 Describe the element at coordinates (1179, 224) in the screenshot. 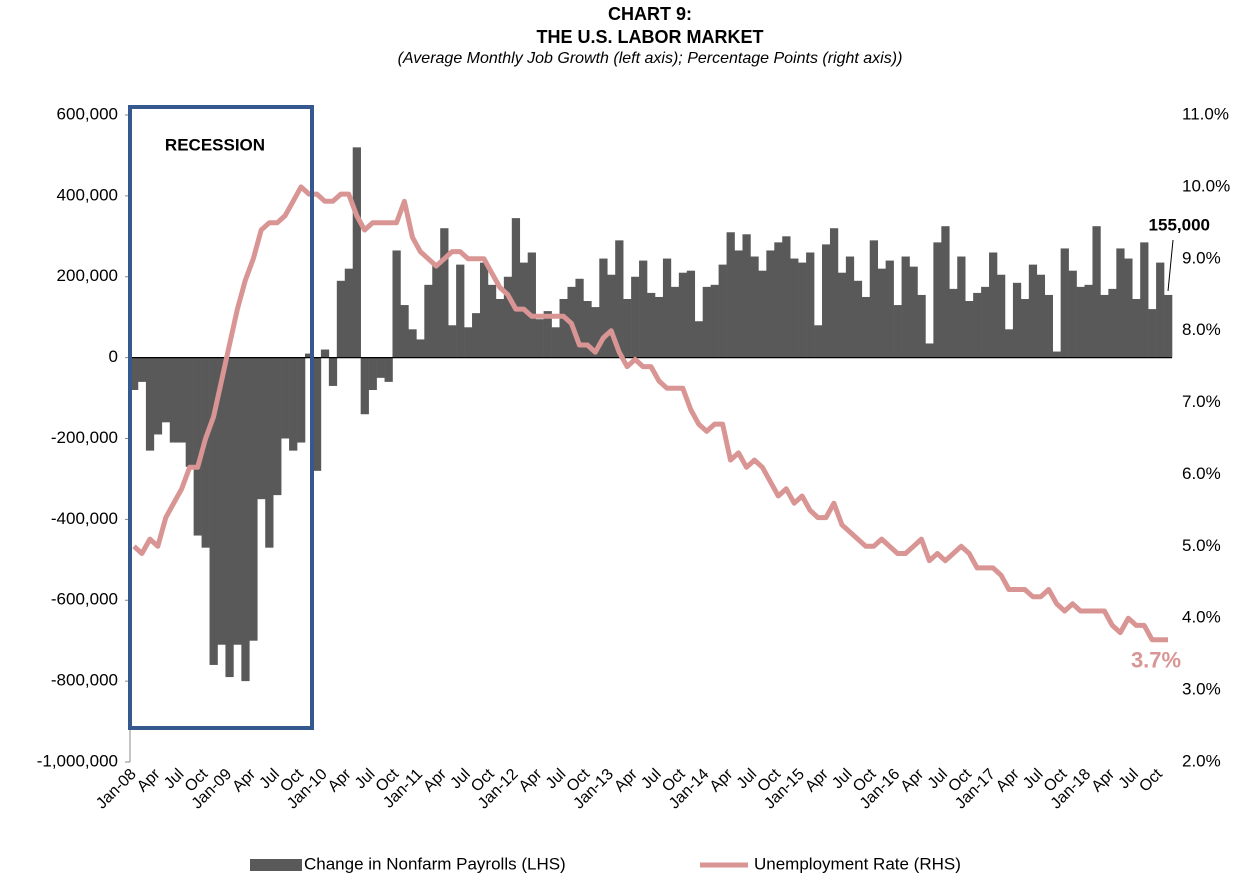

I see `value-label: 155,000` at that location.